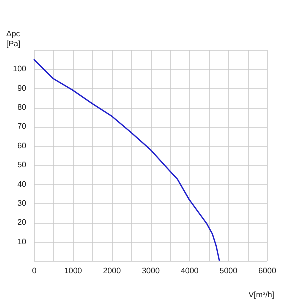 The width and height of the screenshot is (300, 300). Describe the element at coordinates (23, 223) in the screenshot. I see `y-tick-label: 20` at that location.